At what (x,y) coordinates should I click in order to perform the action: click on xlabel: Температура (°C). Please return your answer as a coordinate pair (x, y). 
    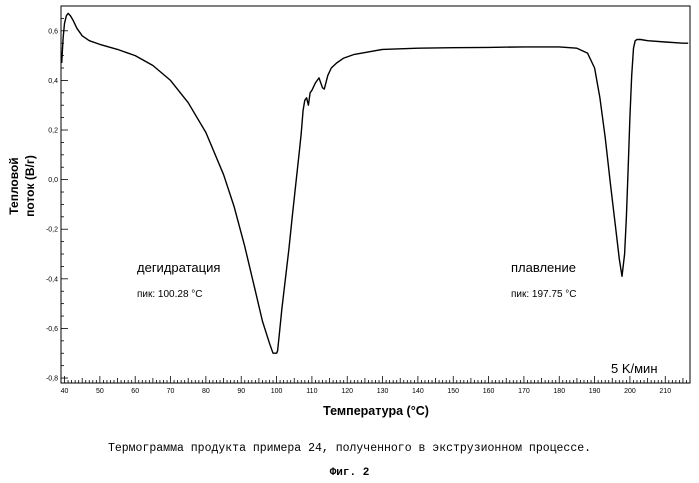
    Looking at the image, I should click on (376, 411).